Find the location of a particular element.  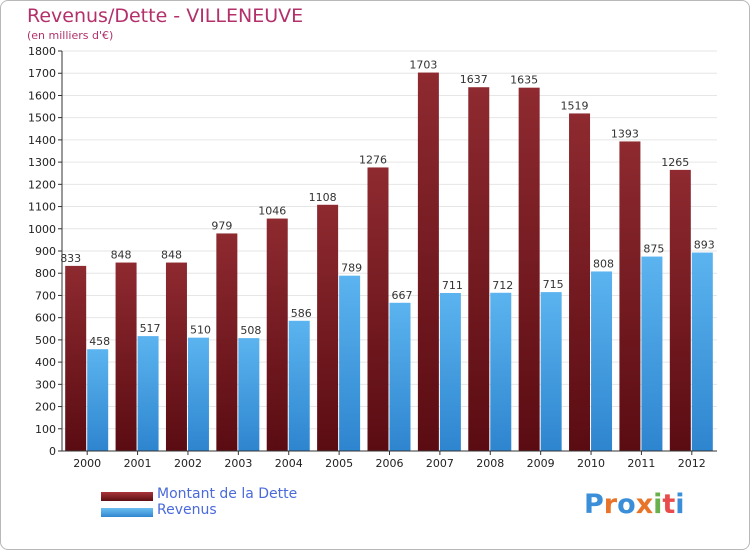

data-label-revenus: 715 is located at coordinates (553, 284).